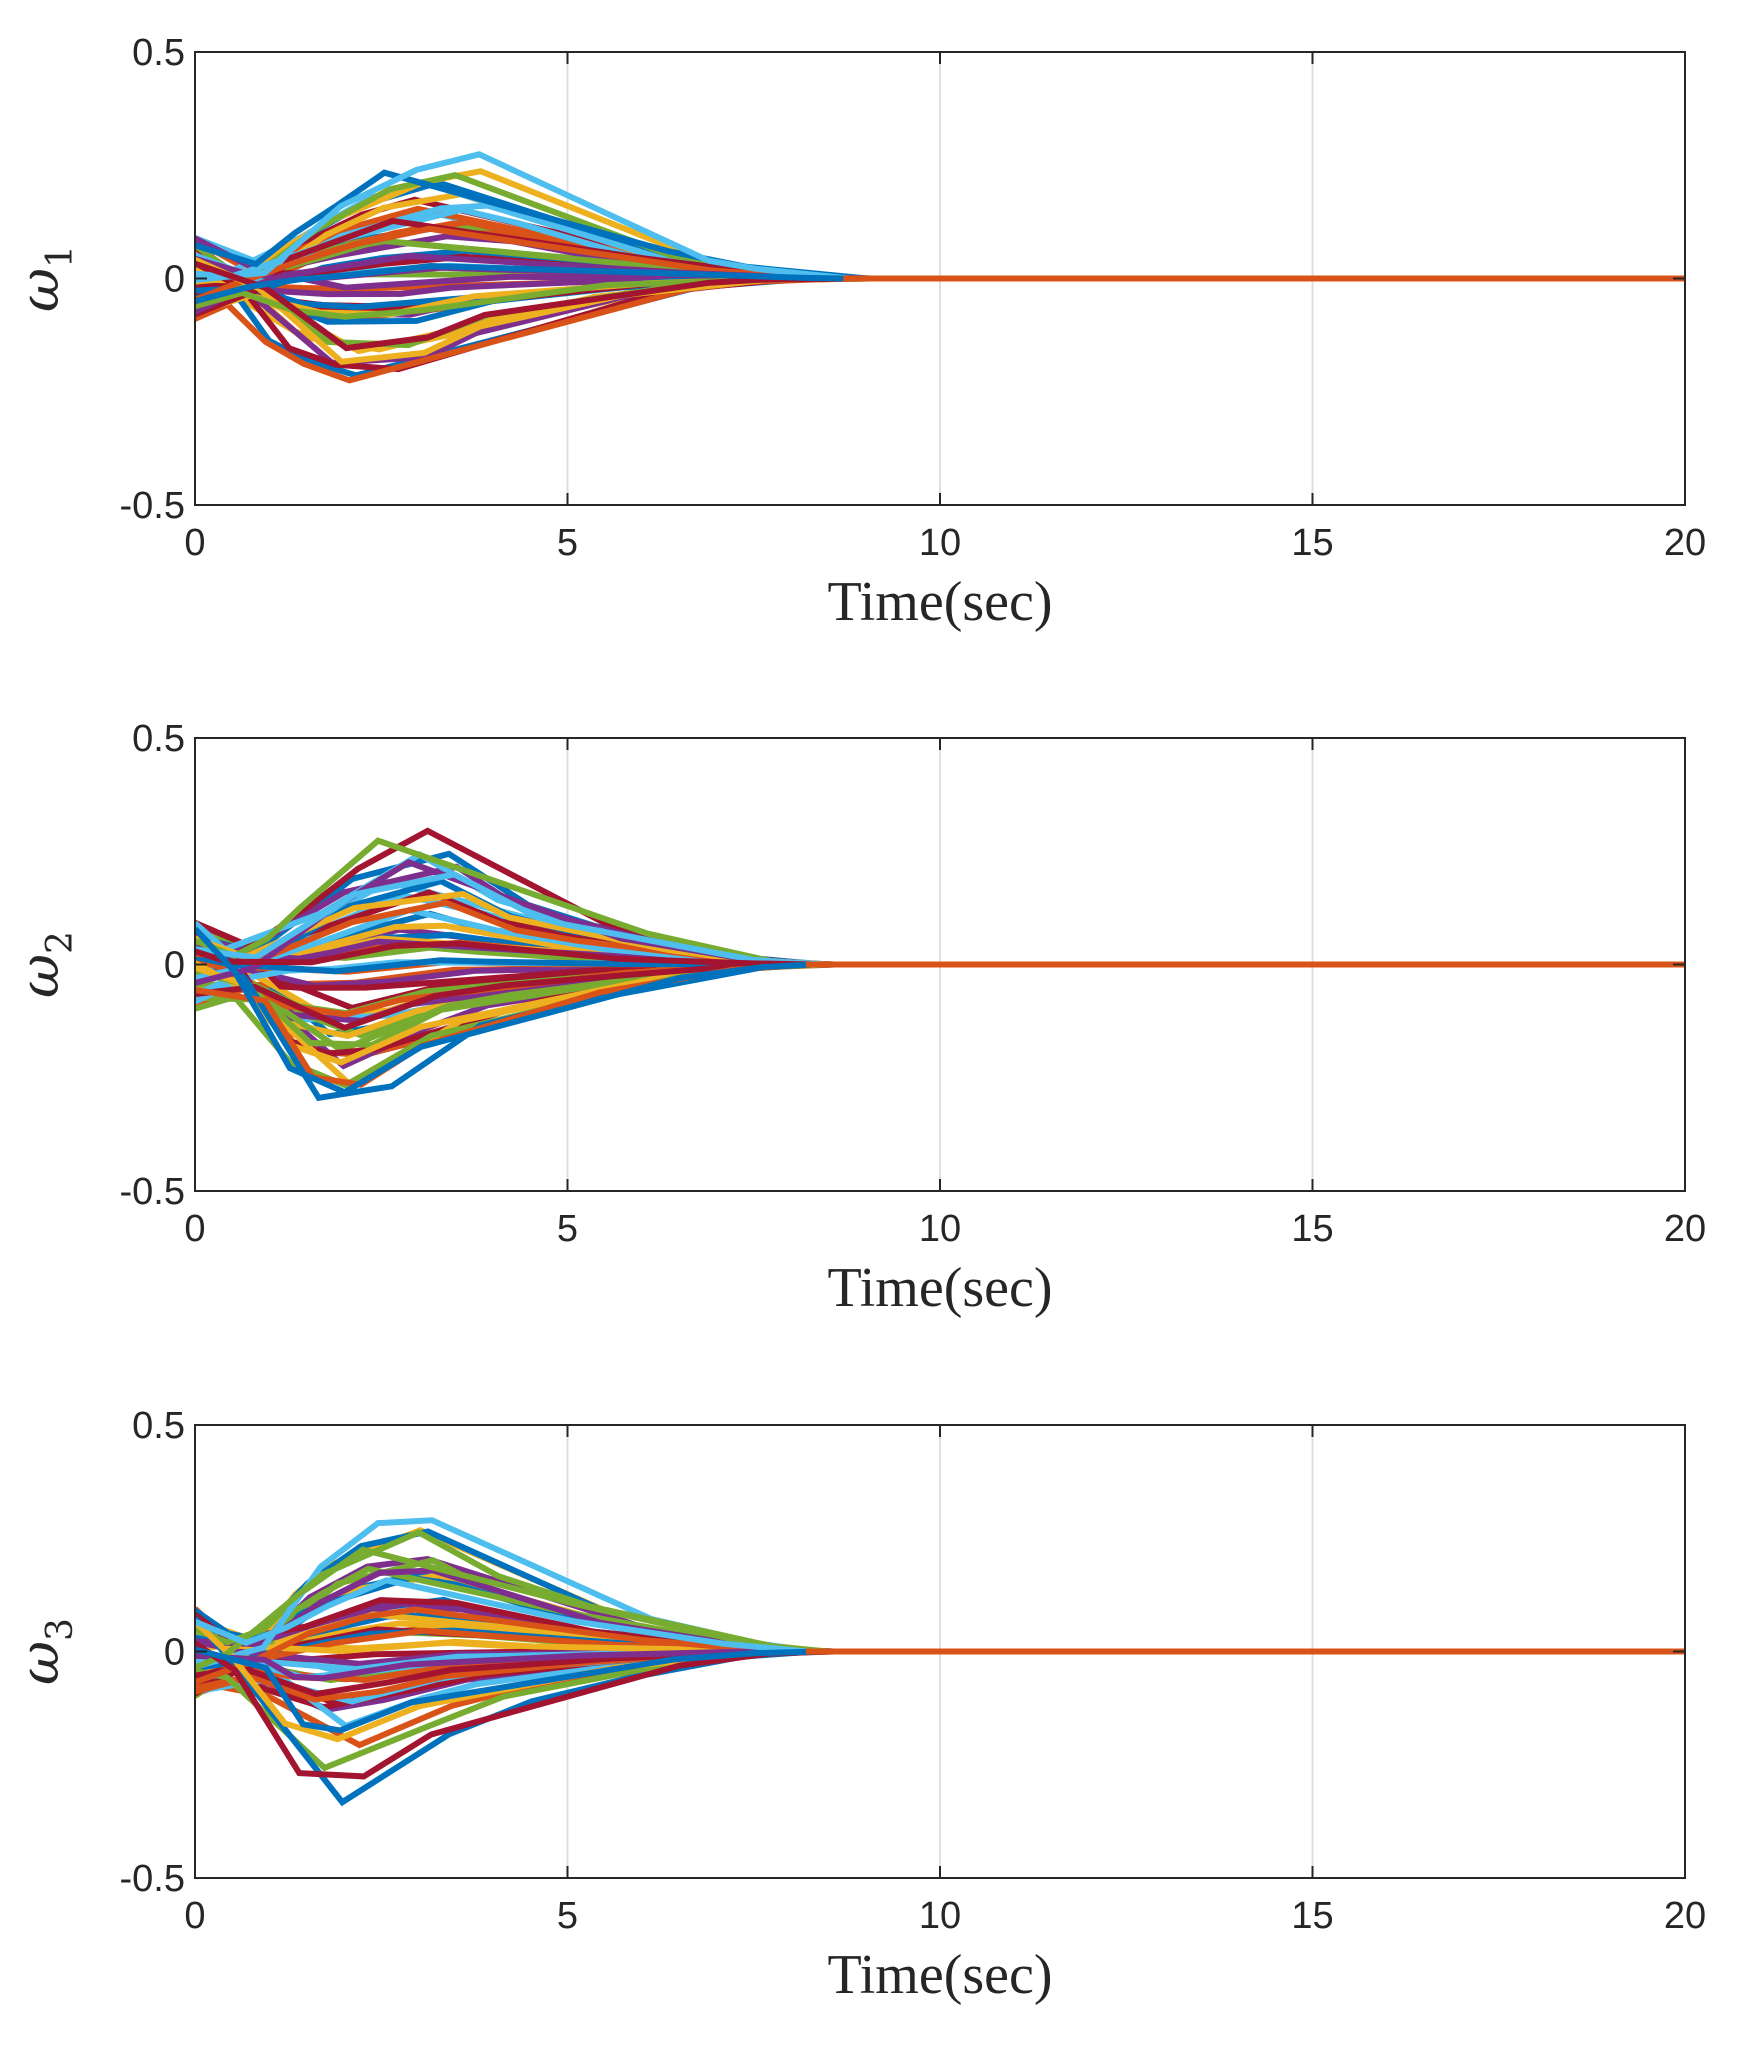  I want to click on y-axis-label: ω3, so click(44, 1651).